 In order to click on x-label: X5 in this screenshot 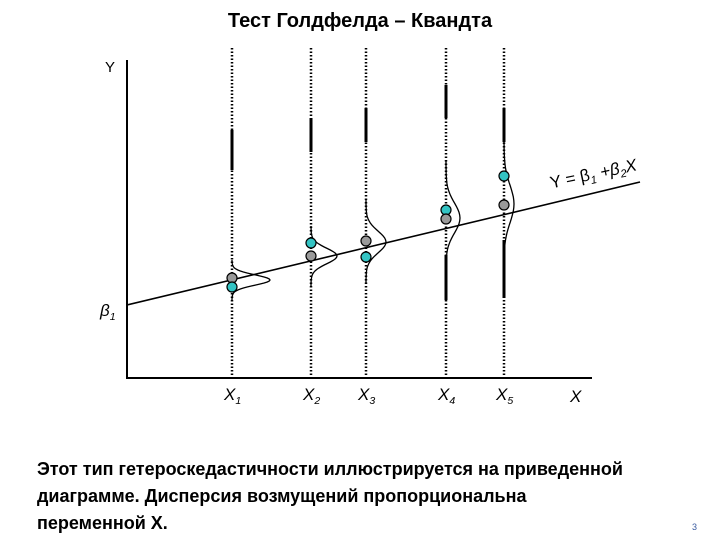, I will do `click(504, 396)`.